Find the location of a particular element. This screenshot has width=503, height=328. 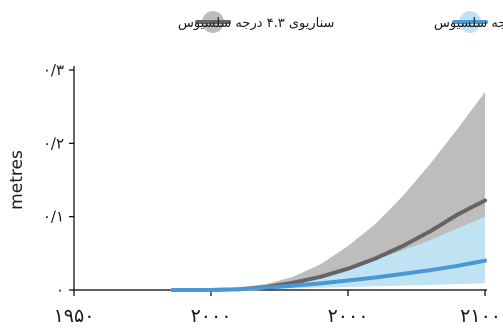

x-tick-label-2: ۲۰۰۰ is located at coordinates (348, 316).